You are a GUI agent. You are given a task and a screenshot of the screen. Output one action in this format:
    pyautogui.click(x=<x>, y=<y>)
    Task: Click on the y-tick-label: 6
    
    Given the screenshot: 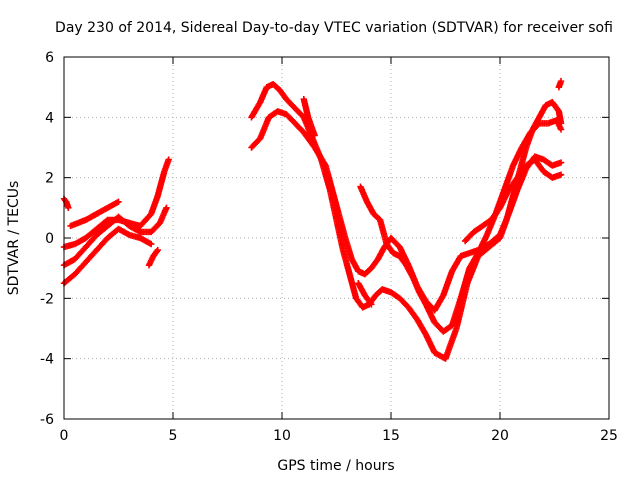 What is the action you would take?
    pyautogui.click(x=49, y=58)
    